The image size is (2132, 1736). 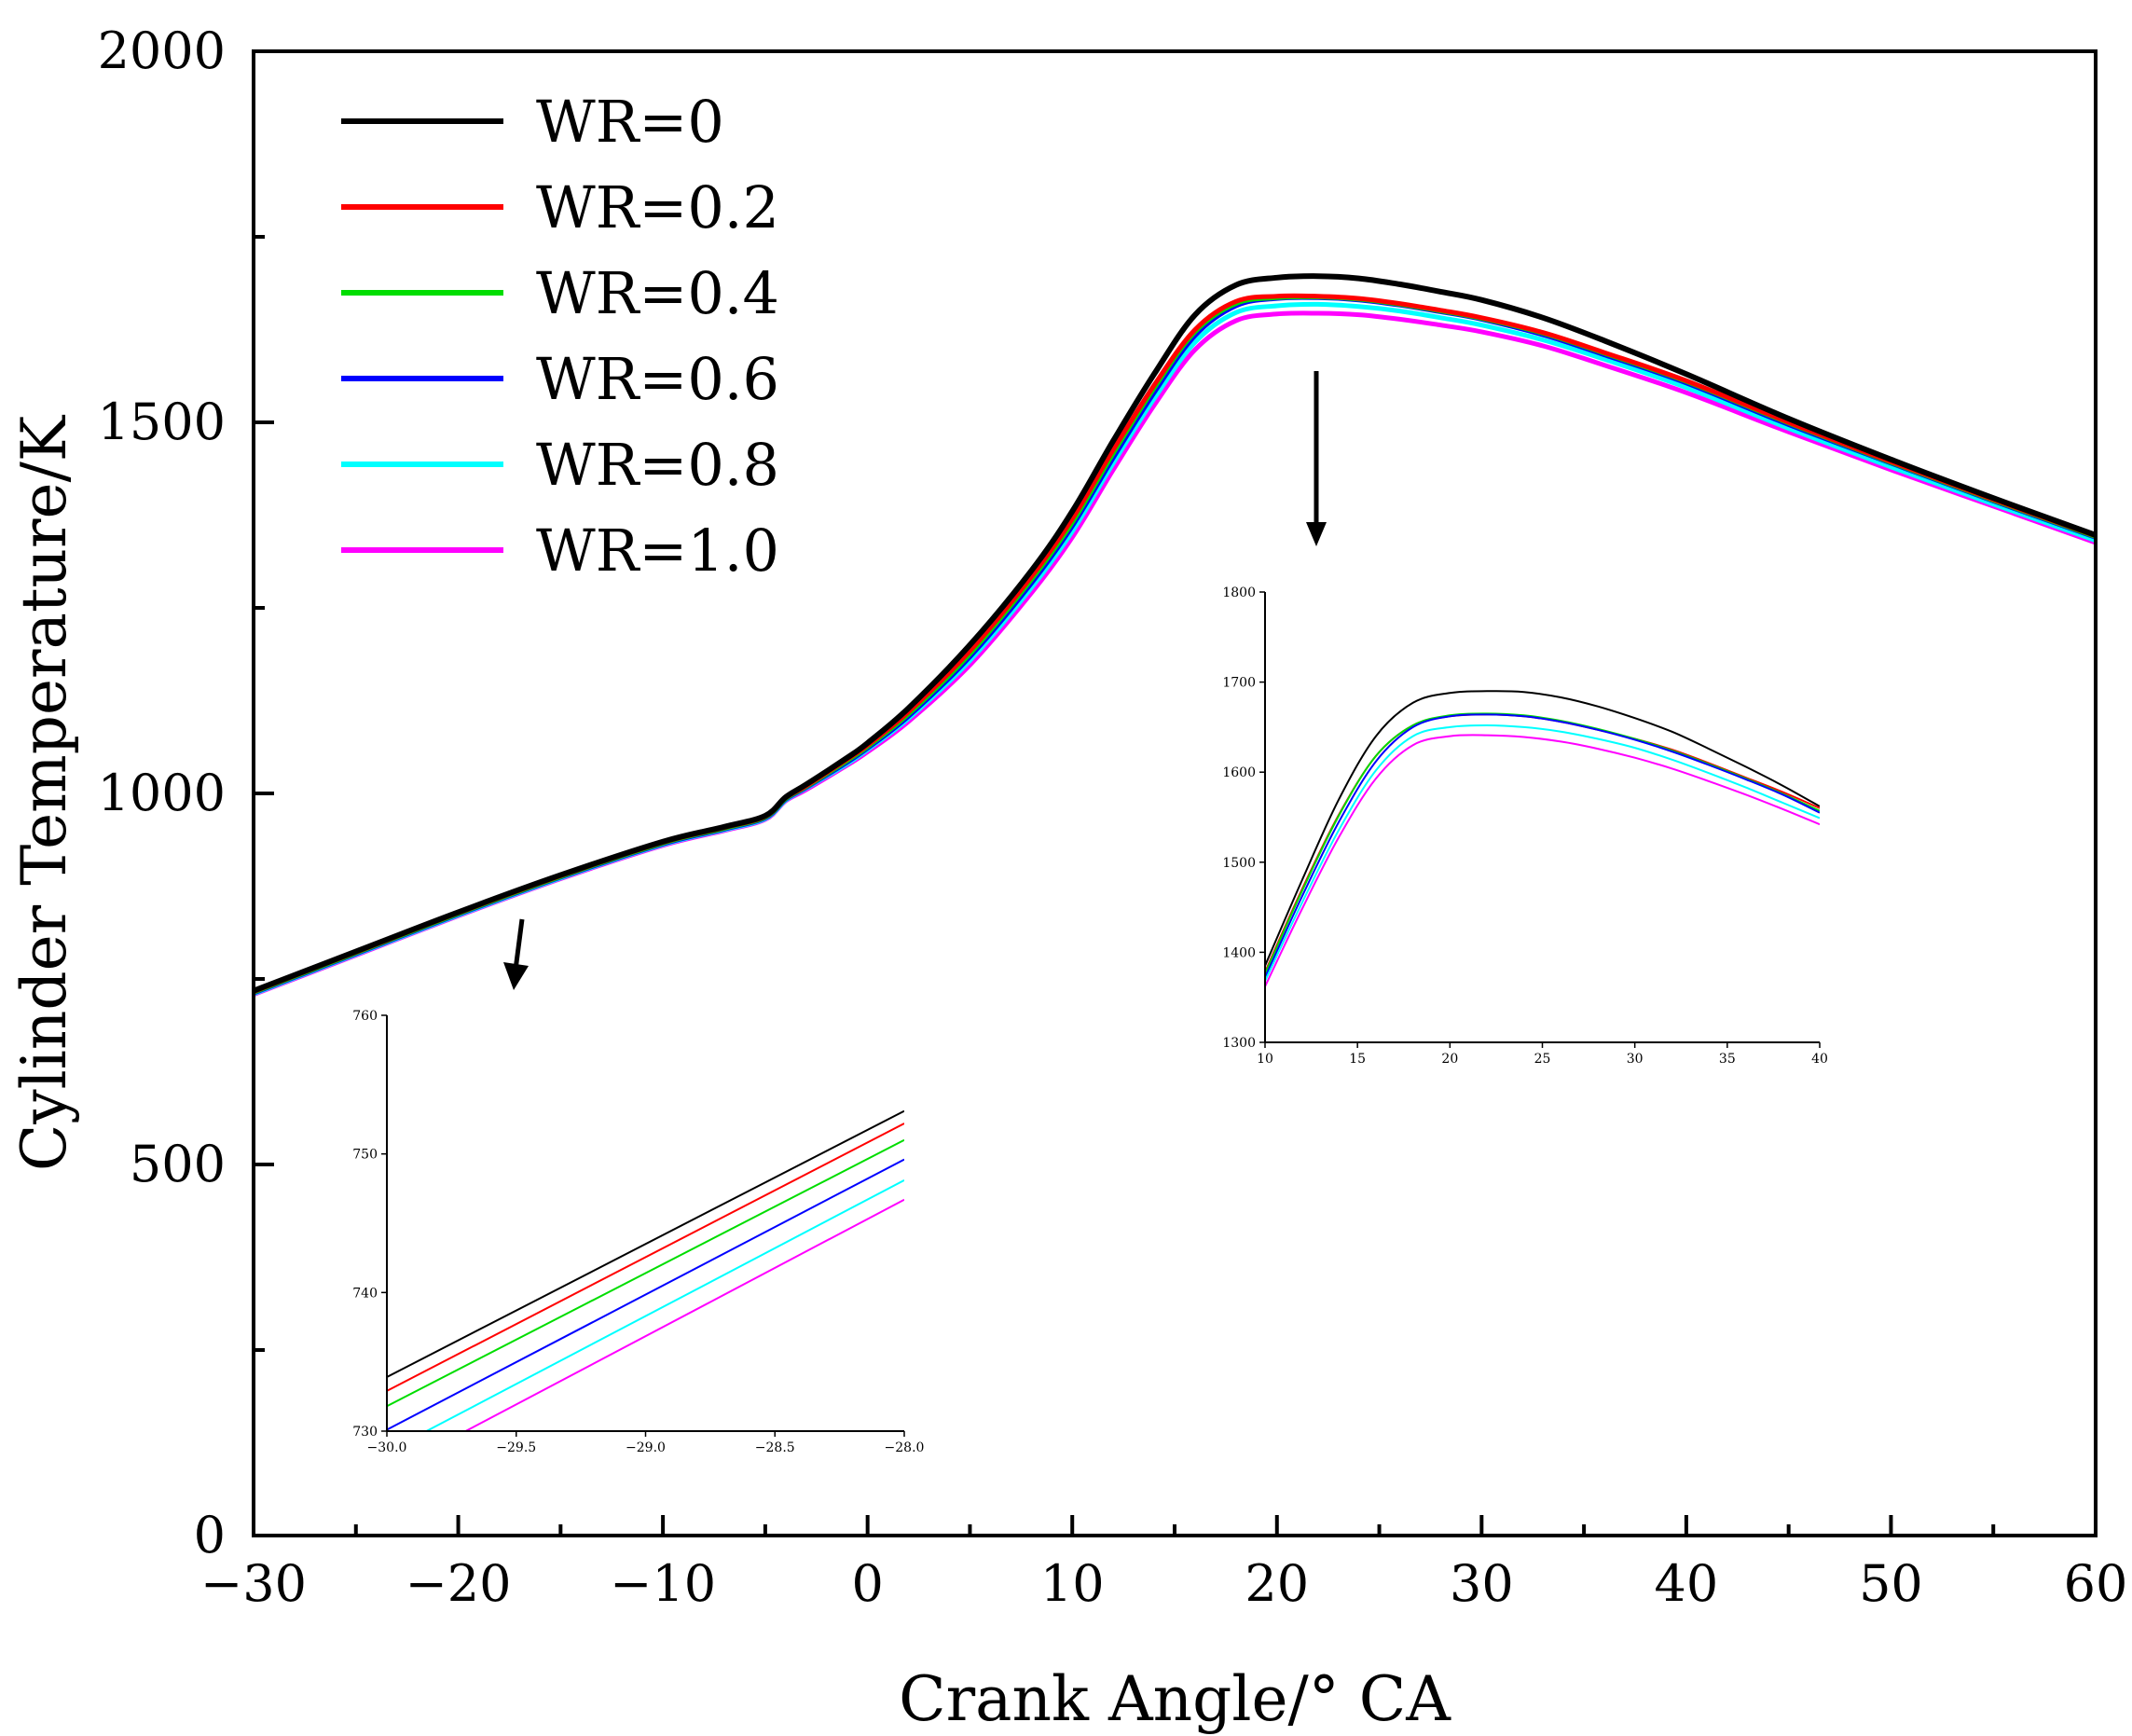 What do you see at coordinates (1635, 1059) in the screenshot?
I see `inset-right-x-tick-label: 30` at bounding box center [1635, 1059].